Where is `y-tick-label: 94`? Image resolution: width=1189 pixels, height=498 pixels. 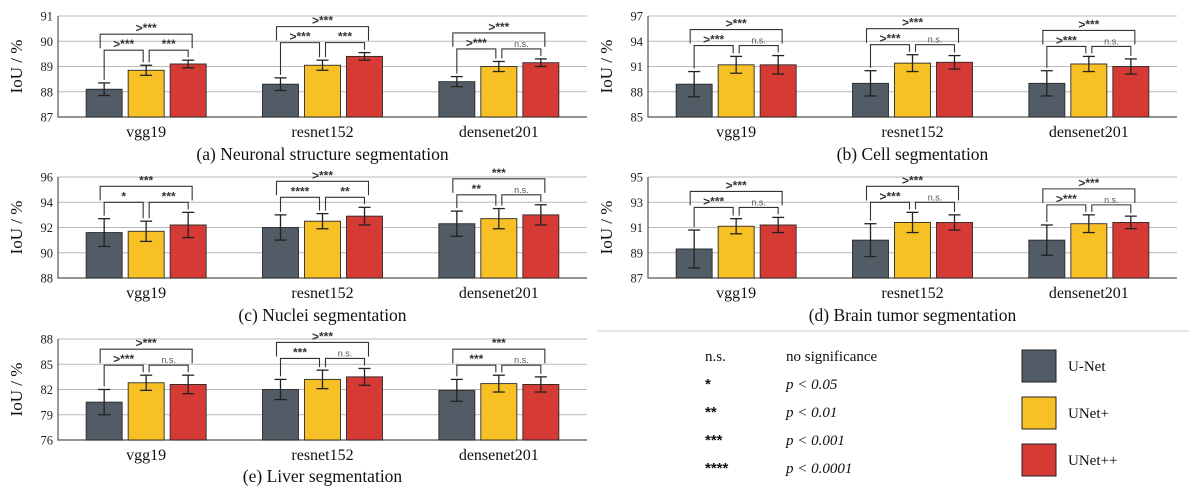 y-tick-label: 94 is located at coordinates (47, 203).